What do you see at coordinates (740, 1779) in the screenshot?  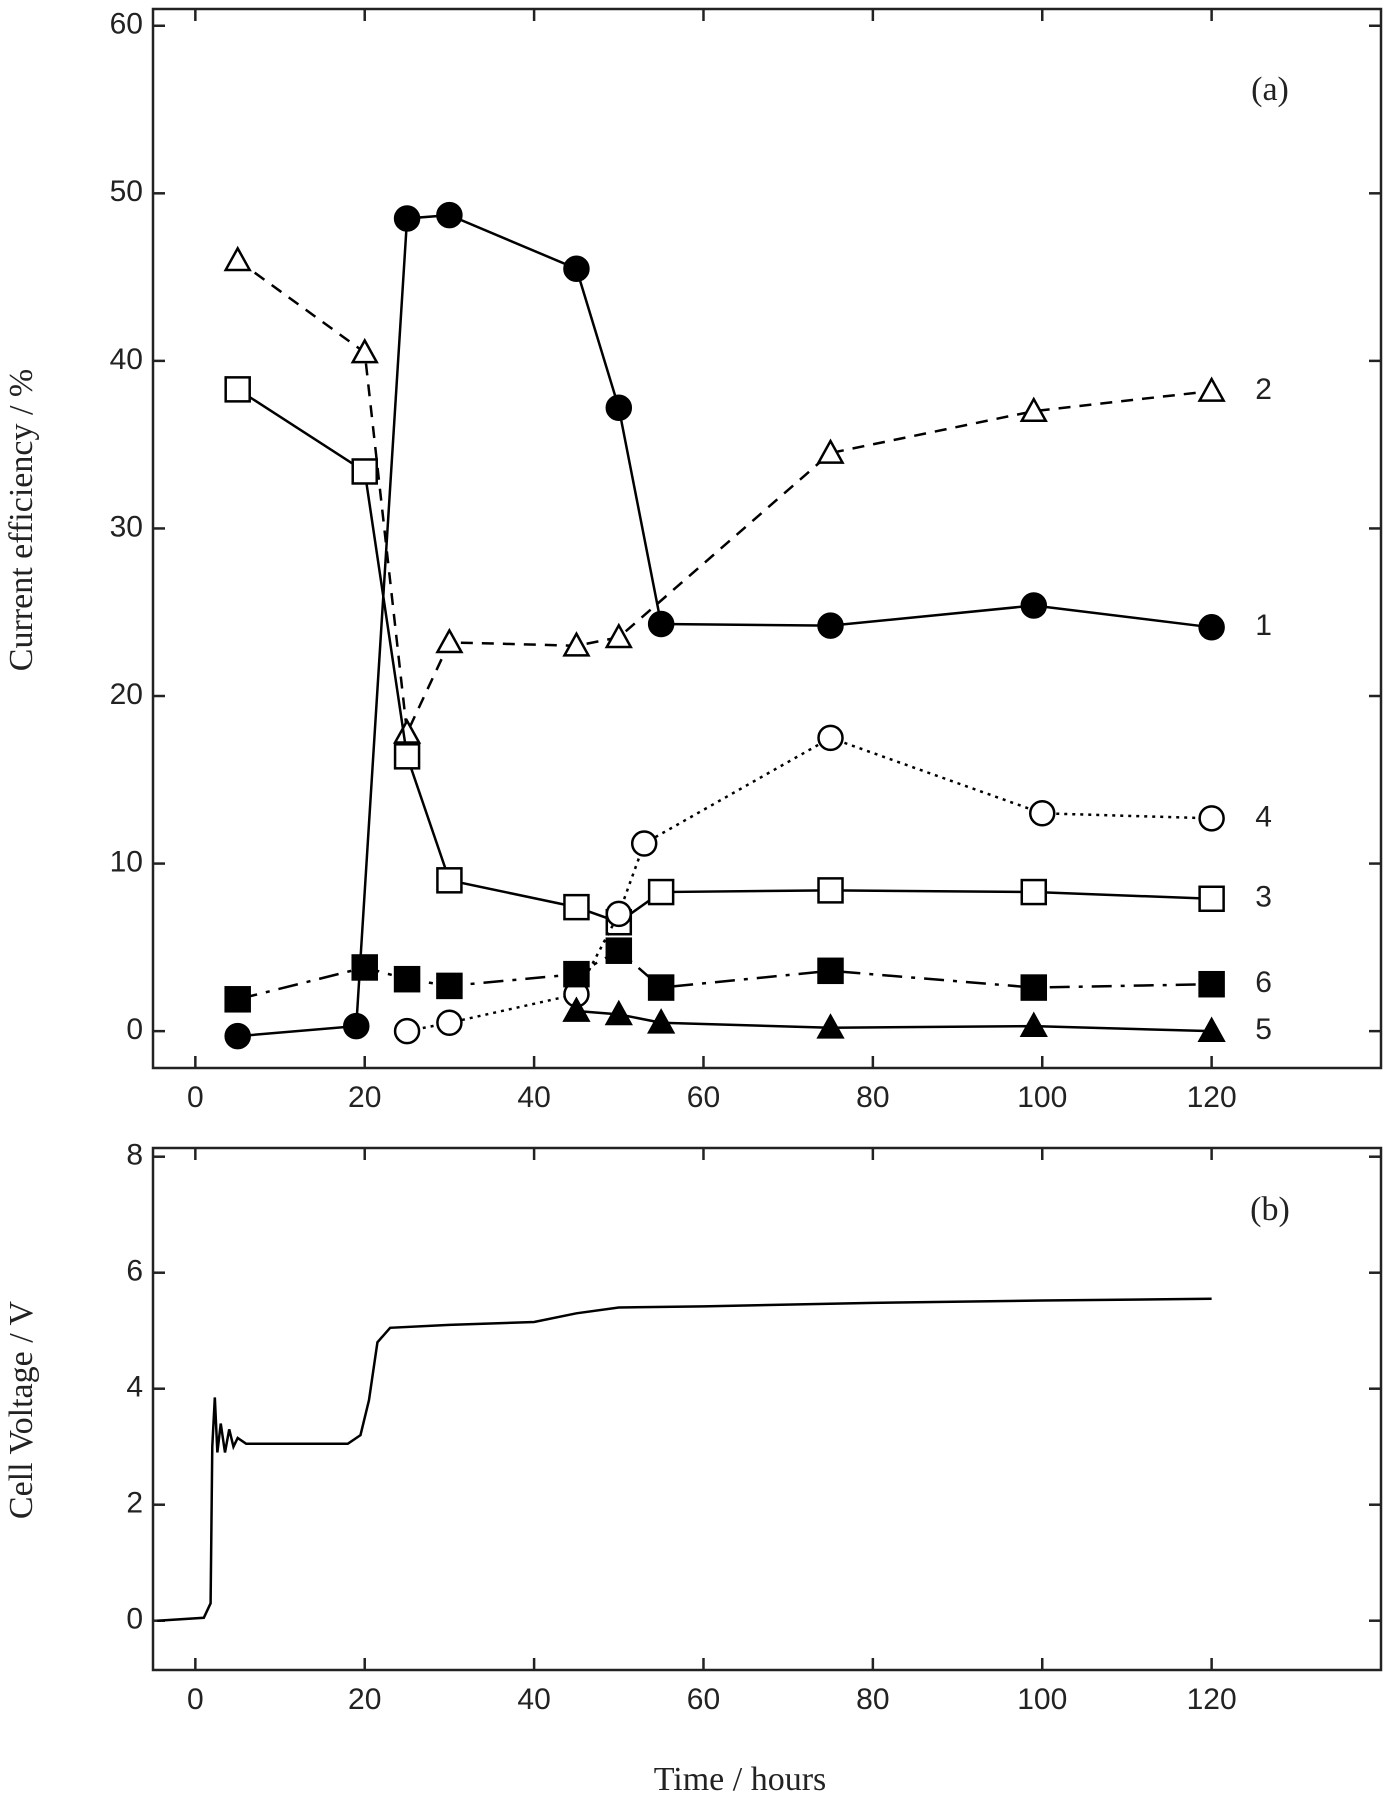 I see `x-axis-title: Time / hours` at bounding box center [740, 1779].